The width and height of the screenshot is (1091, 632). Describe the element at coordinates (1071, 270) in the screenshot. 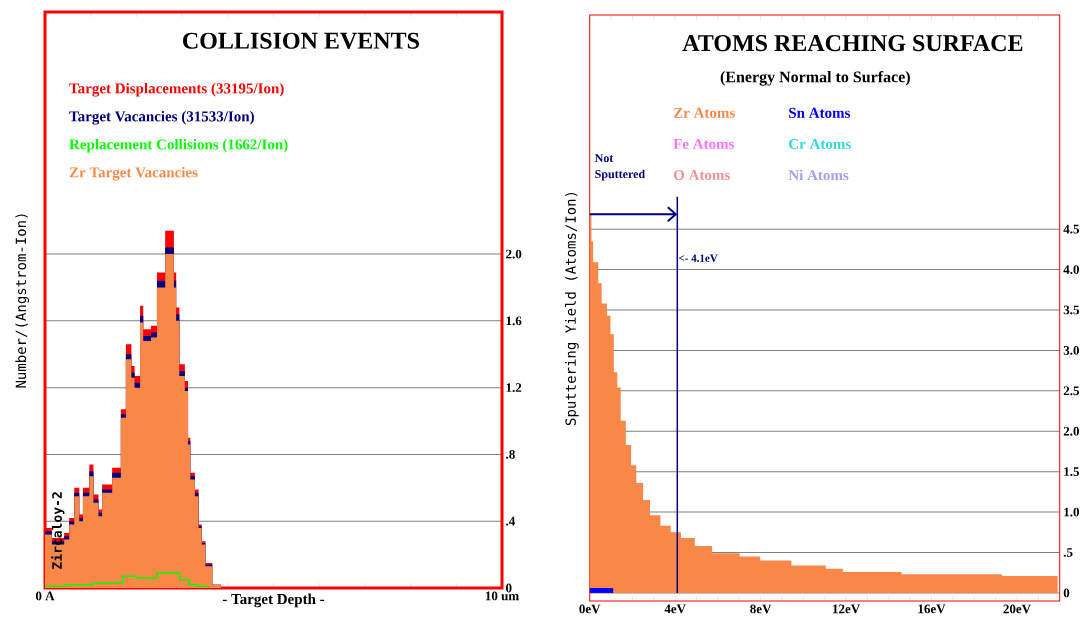

I see `y-tick-label: 4.0` at that location.